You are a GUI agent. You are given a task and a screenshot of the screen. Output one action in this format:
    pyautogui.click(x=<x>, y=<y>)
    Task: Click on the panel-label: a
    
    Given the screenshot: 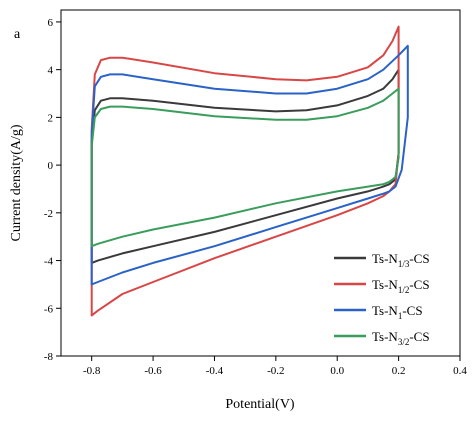 What is the action you would take?
    pyautogui.click(x=17, y=34)
    